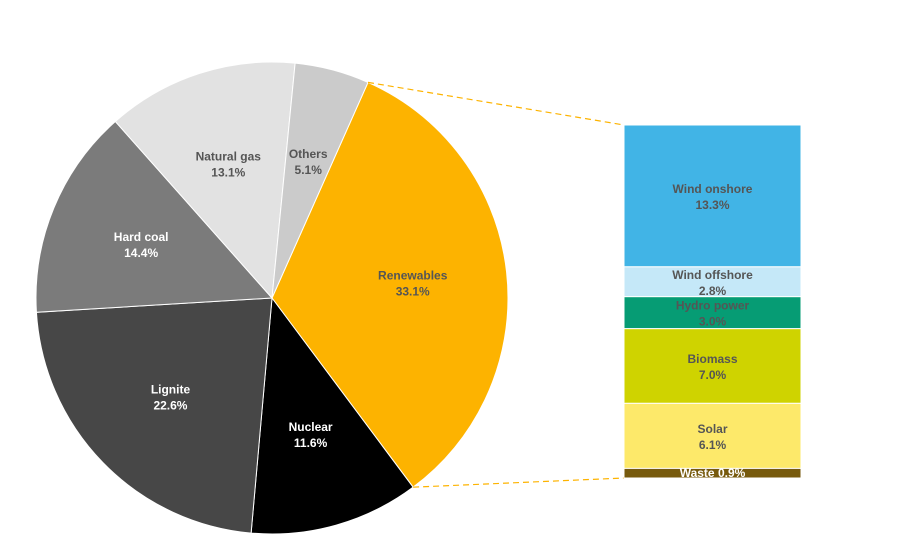 This screenshot has width=910, height=551. I want to click on bar-wind-onshore-label: Wind onshore, so click(713, 189).